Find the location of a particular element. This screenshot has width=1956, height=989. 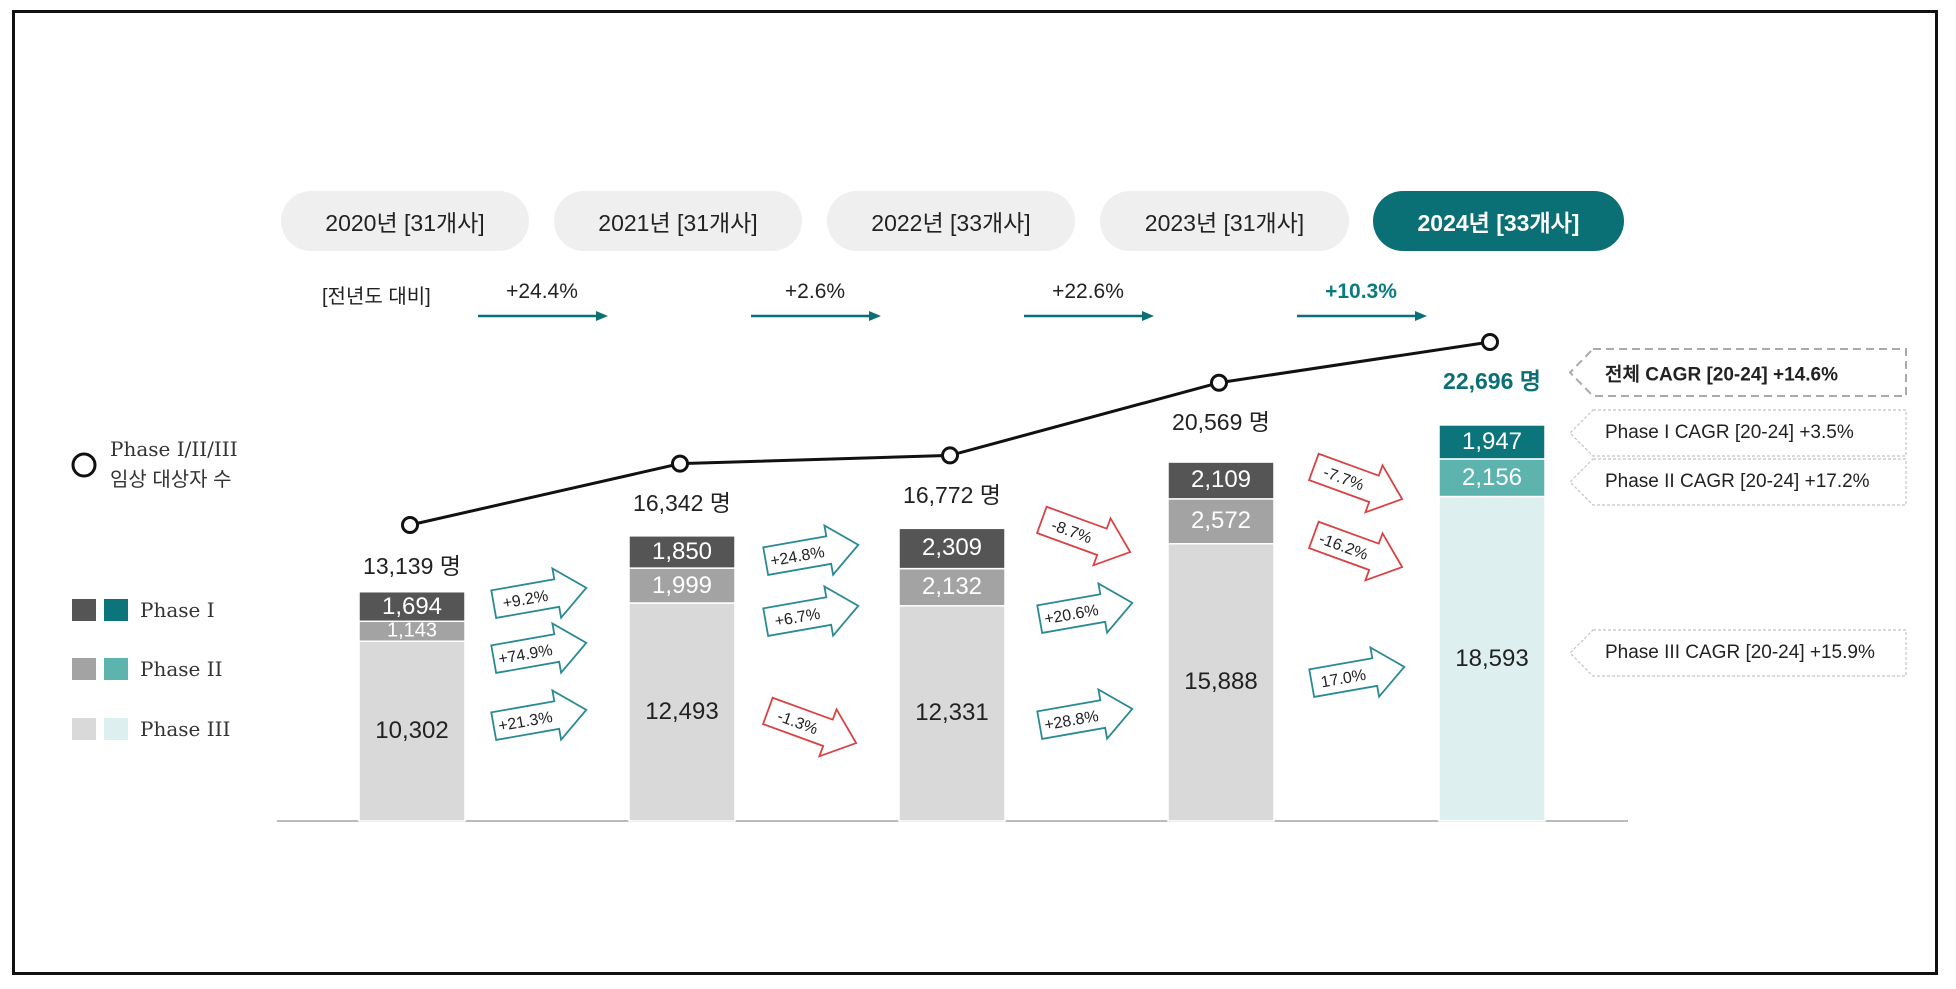

bar-phase-i-2020 is located at coordinates (412, 606).